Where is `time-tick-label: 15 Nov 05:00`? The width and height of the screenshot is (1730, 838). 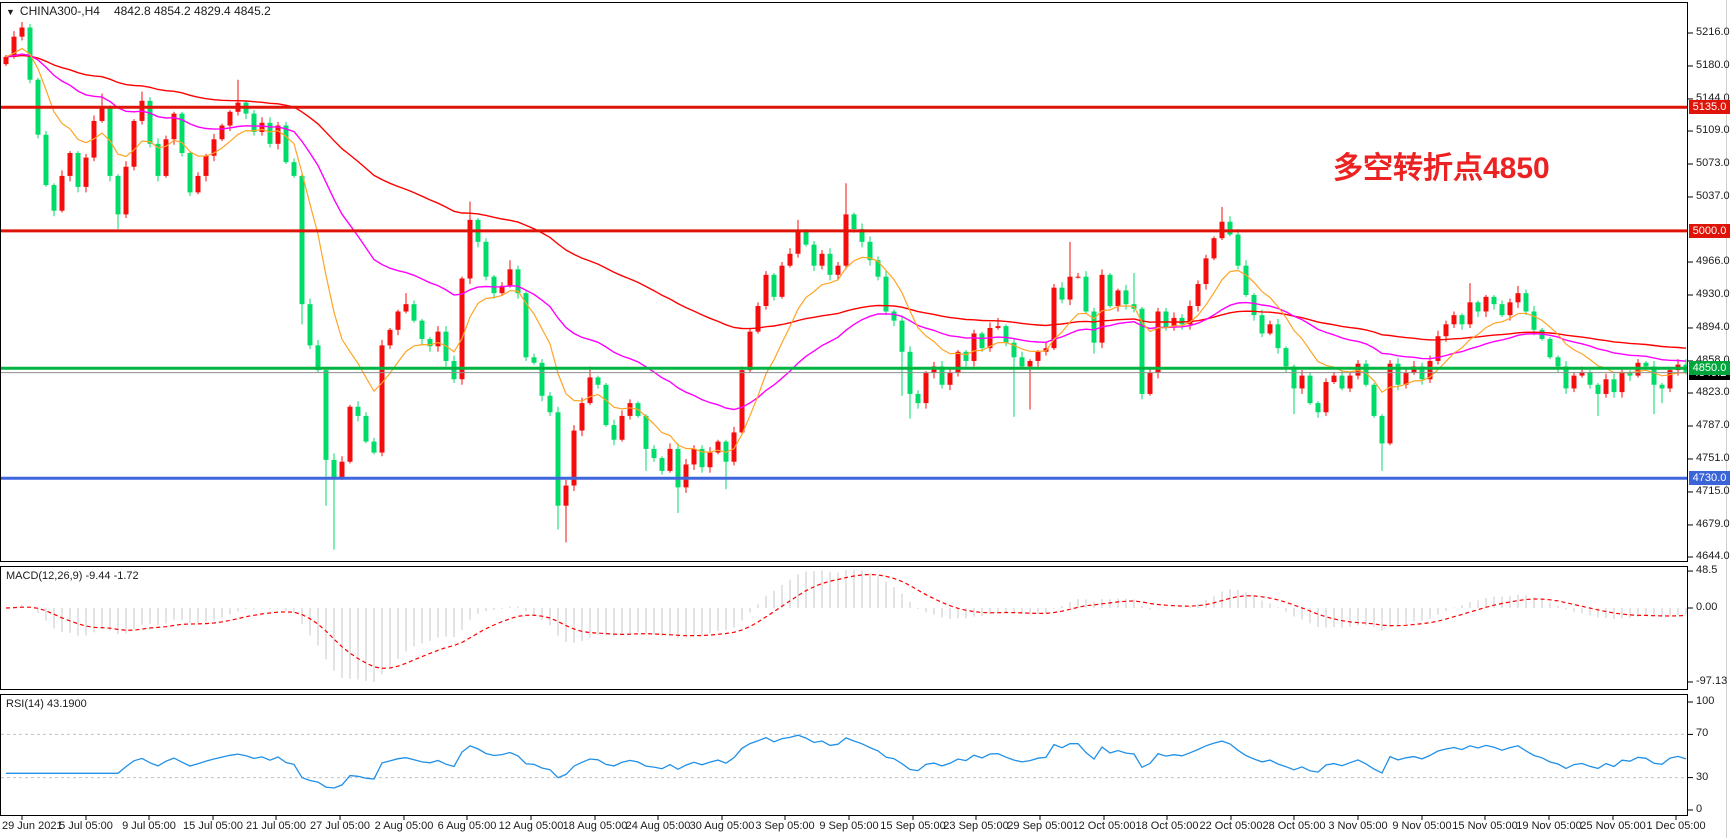
time-tick-label: 15 Nov 05:00 is located at coordinates (1485, 826).